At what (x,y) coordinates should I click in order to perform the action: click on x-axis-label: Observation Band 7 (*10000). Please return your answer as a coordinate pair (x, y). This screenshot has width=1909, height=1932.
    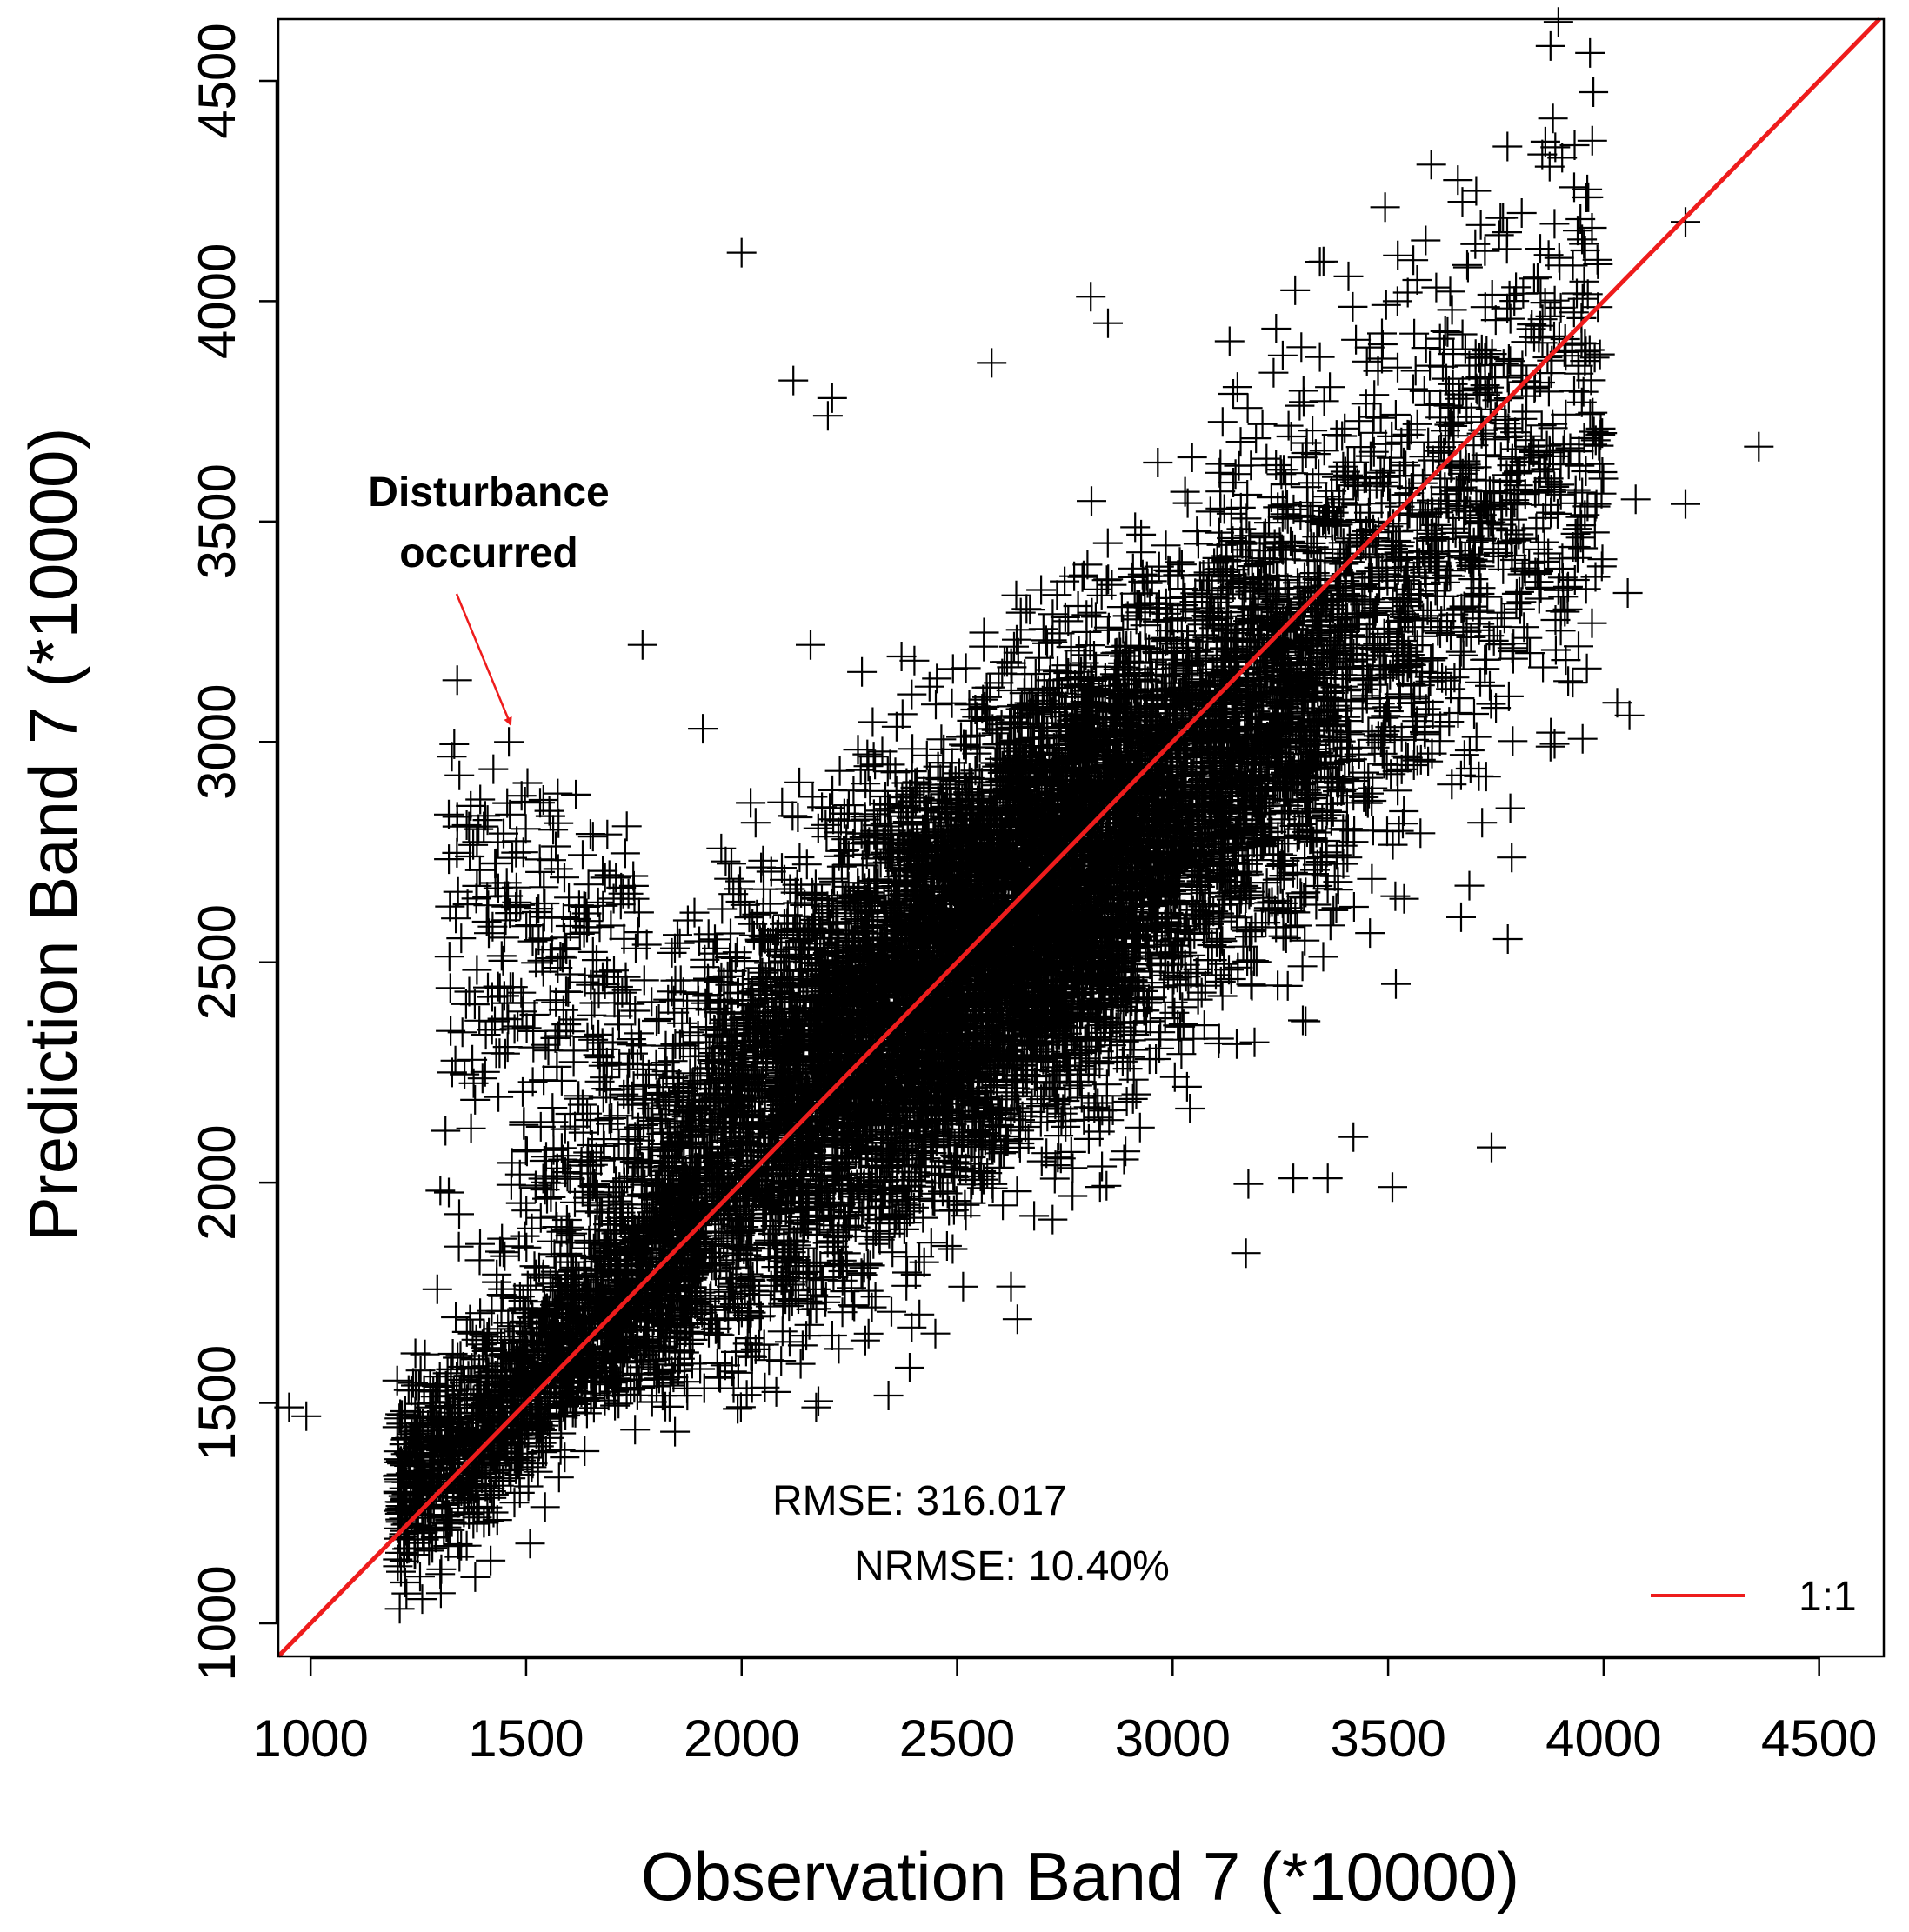
    Looking at the image, I should click on (1080, 1876).